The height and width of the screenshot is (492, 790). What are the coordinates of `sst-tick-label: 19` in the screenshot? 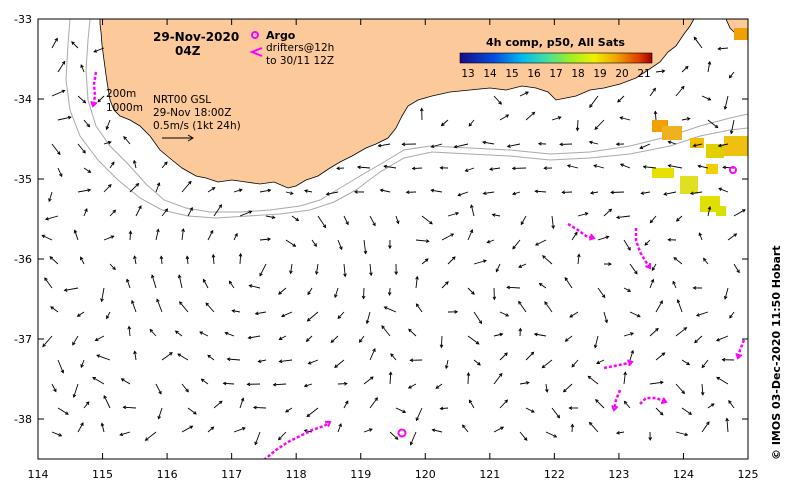 It's located at (599, 74).